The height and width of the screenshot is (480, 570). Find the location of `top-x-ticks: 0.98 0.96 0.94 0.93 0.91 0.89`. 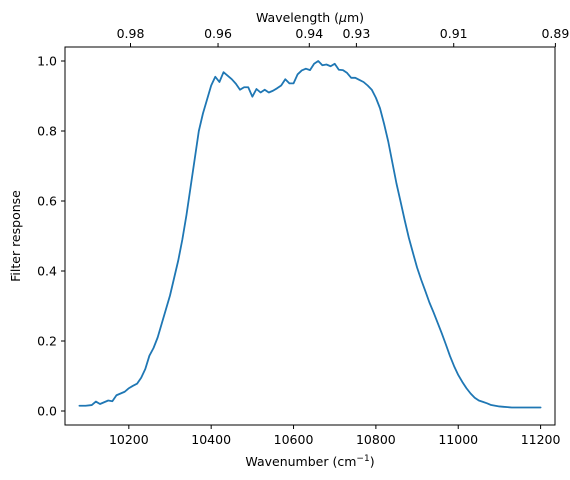

top-x-ticks: 0.98 0.96 0.94 0.93 0.91 0.89 is located at coordinates (343, 36).